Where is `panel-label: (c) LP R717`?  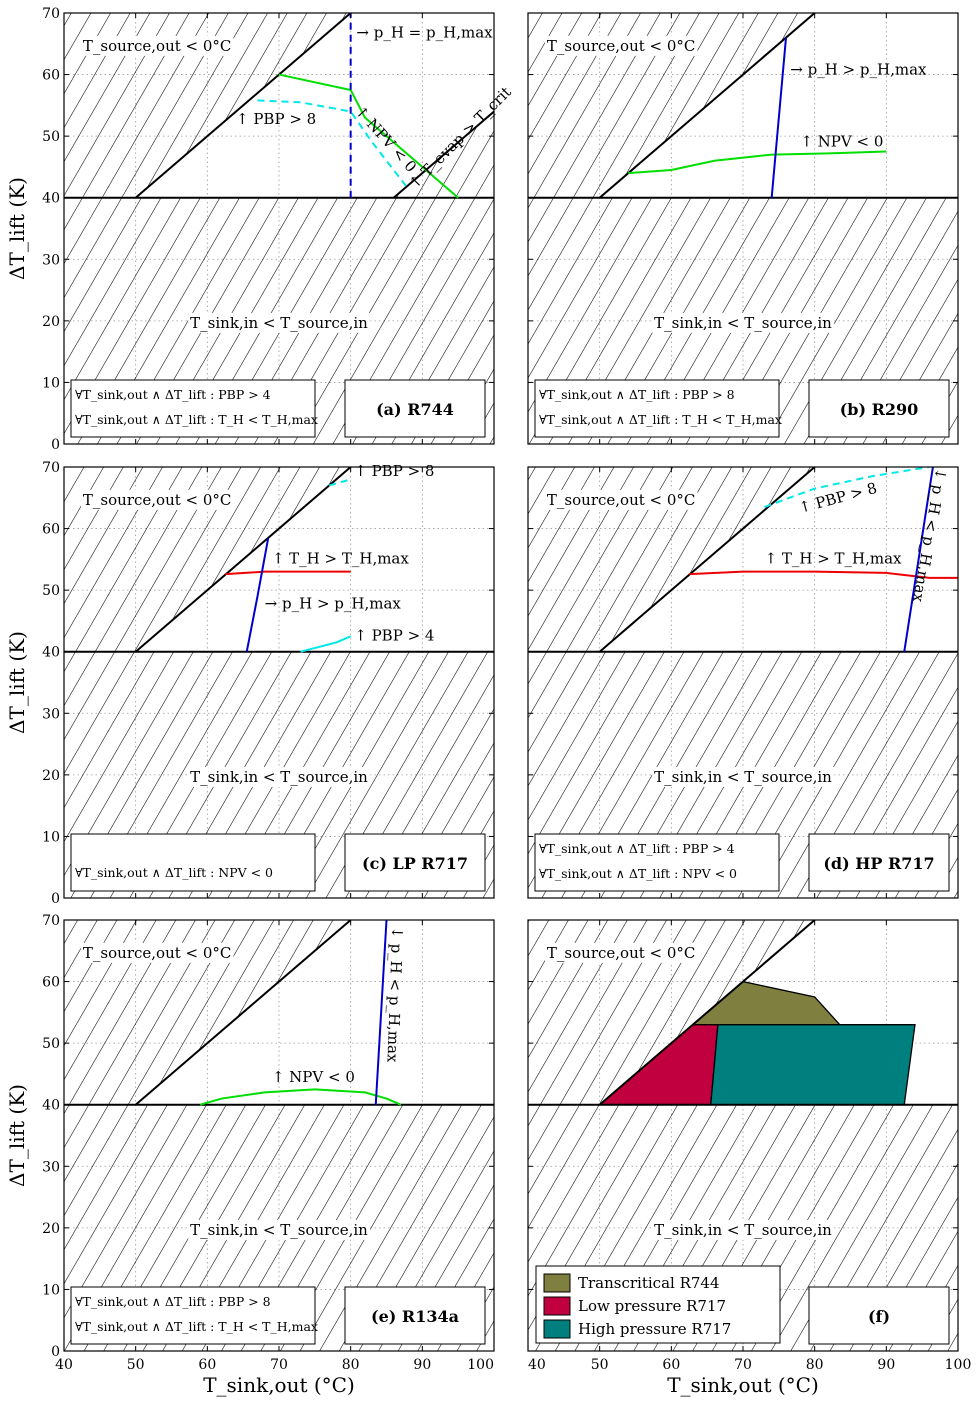 panel-label: (c) LP R717 is located at coordinates (415, 863).